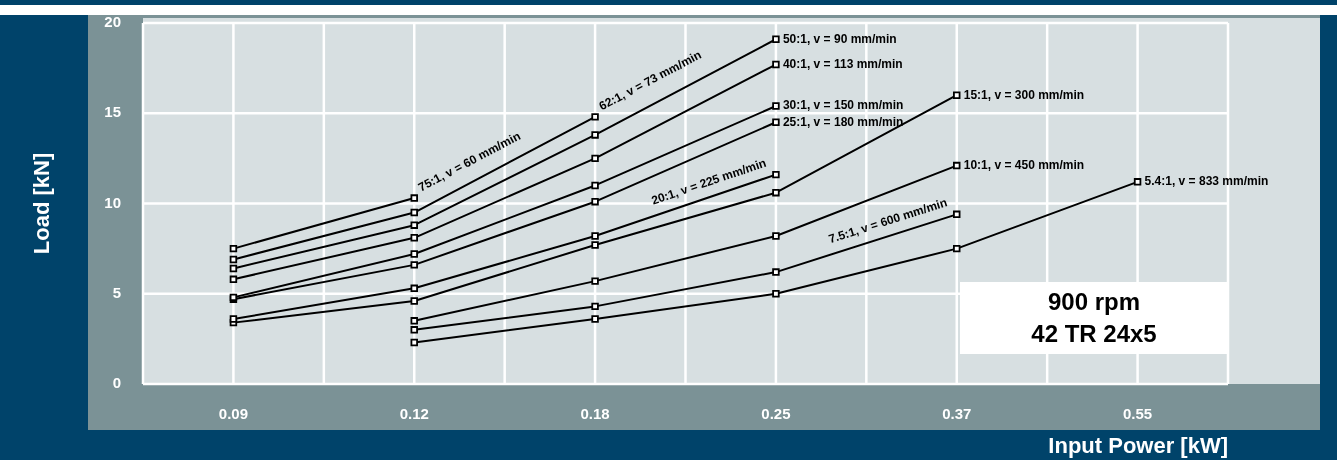 This screenshot has height=460, width=1337. I want to click on y-tick-label: 0, so click(116, 383).